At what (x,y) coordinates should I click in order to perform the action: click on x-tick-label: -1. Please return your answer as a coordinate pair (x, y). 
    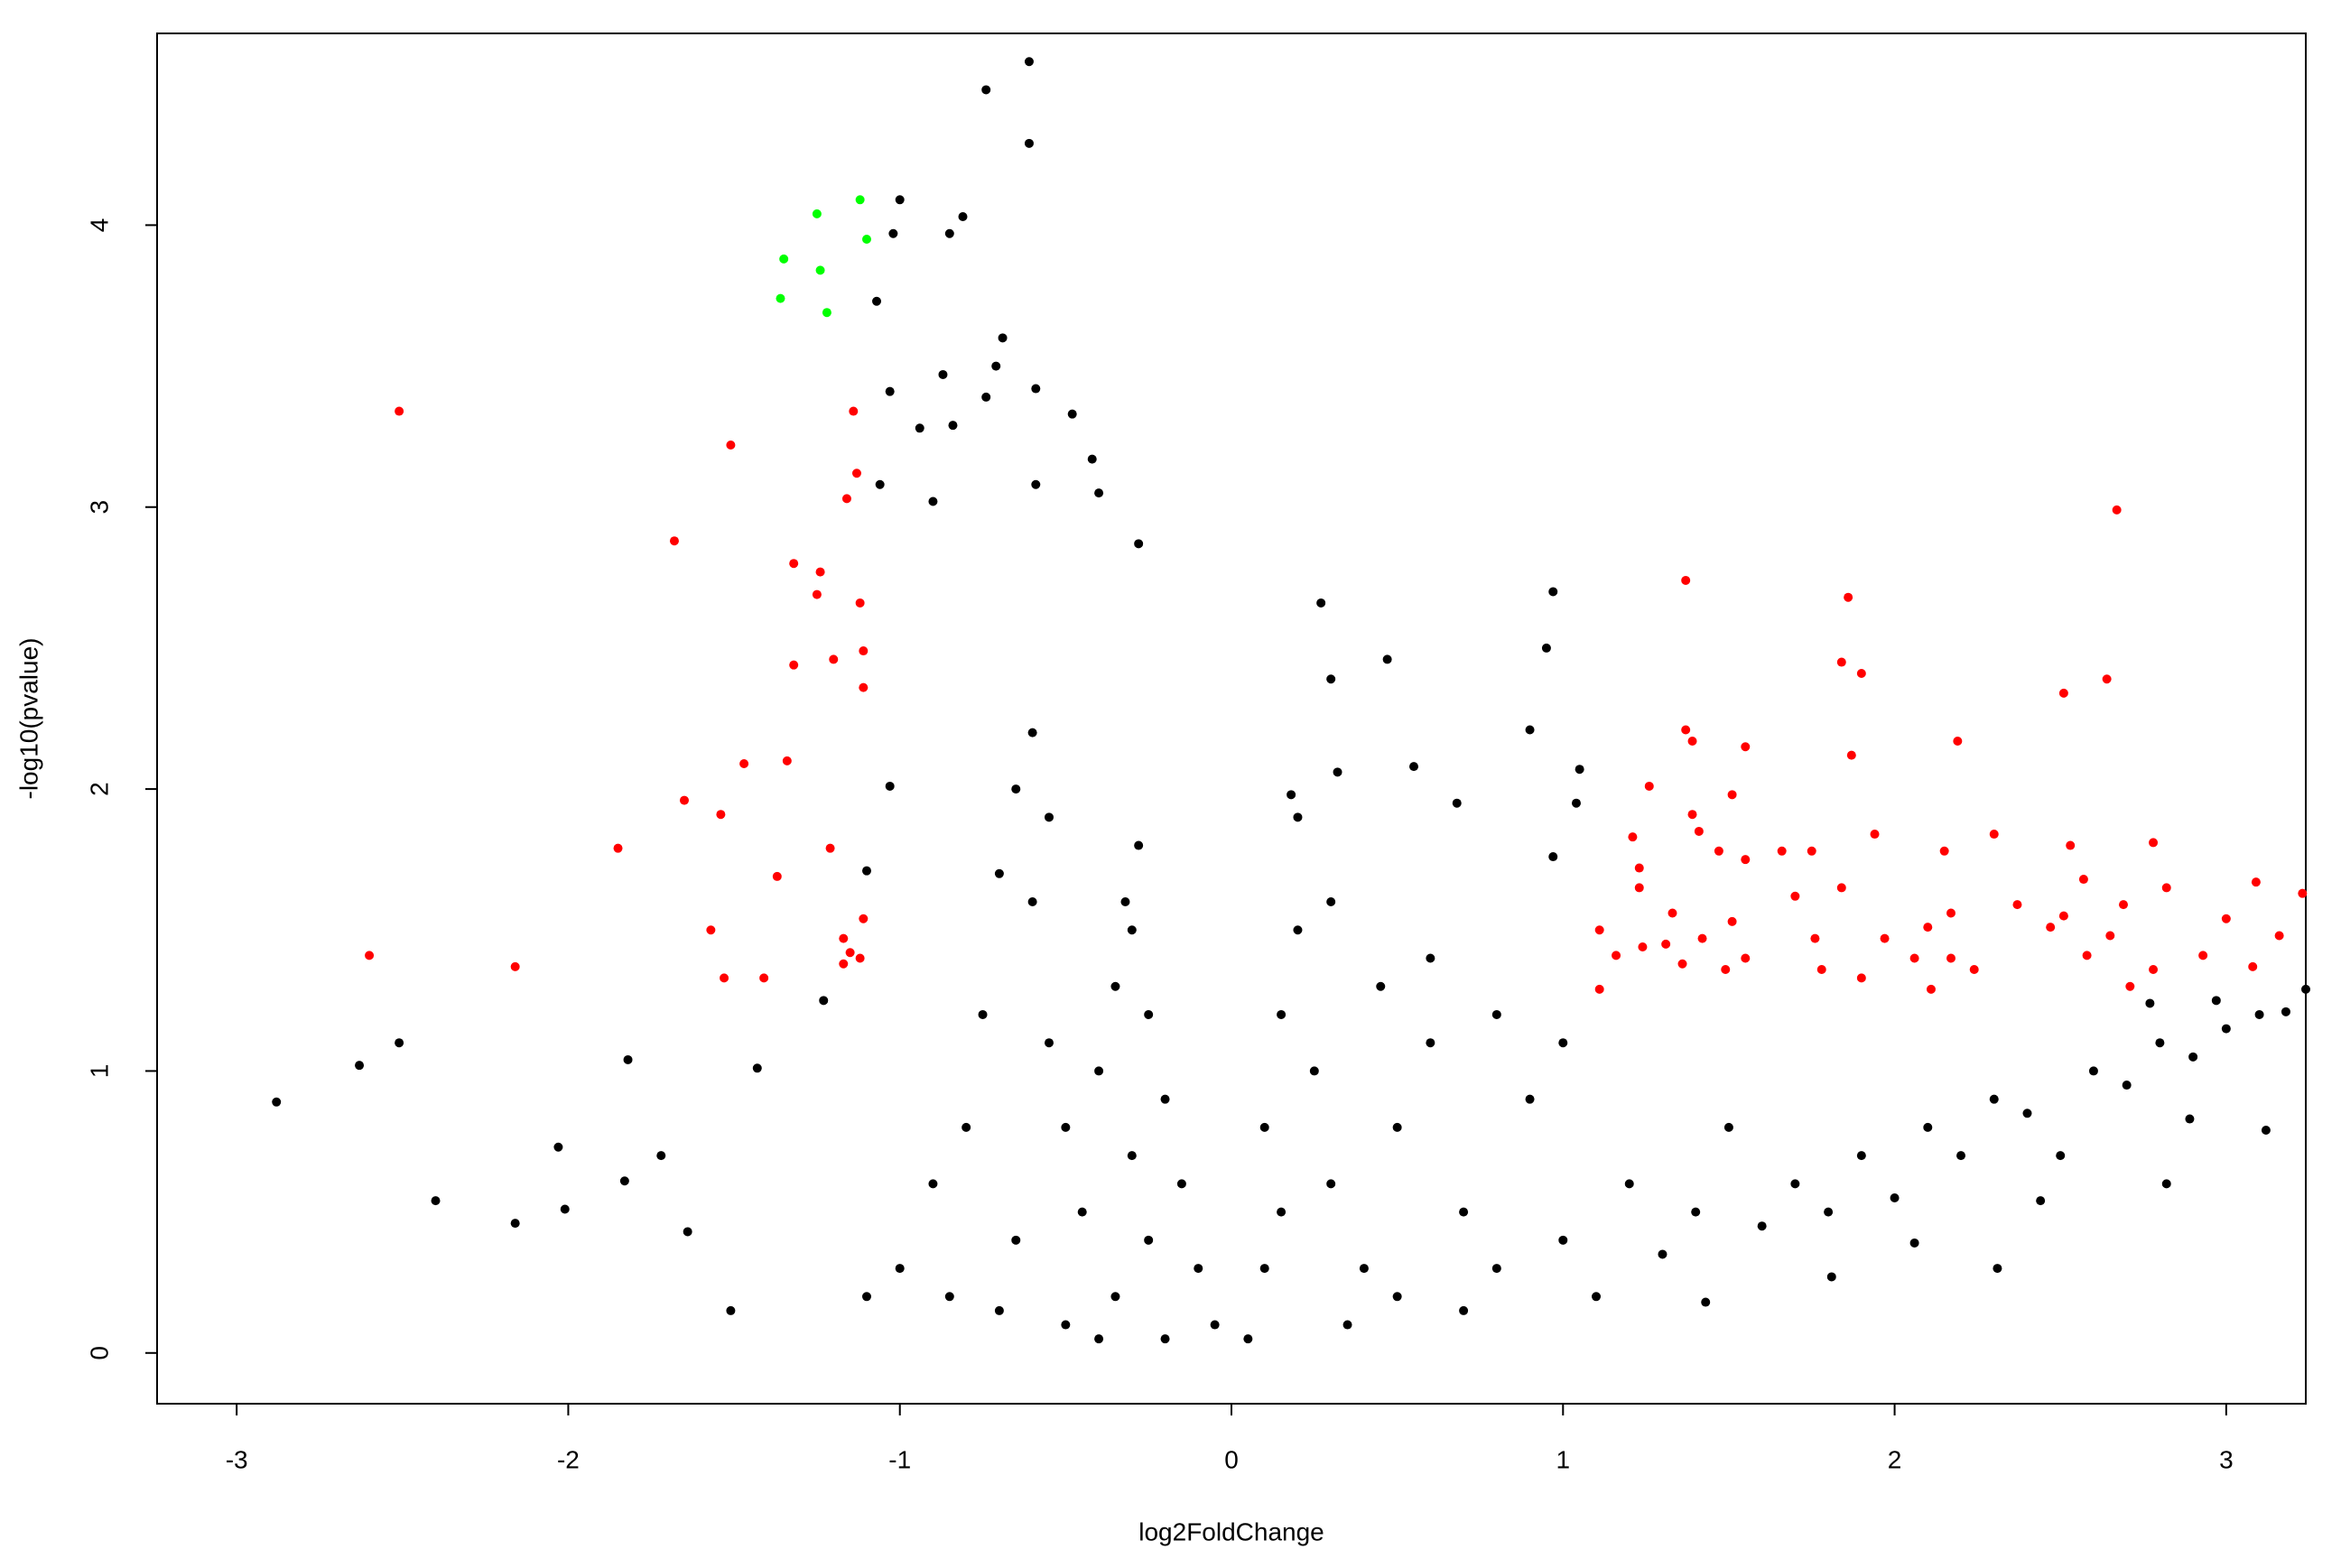
    Looking at the image, I should click on (900, 1459).